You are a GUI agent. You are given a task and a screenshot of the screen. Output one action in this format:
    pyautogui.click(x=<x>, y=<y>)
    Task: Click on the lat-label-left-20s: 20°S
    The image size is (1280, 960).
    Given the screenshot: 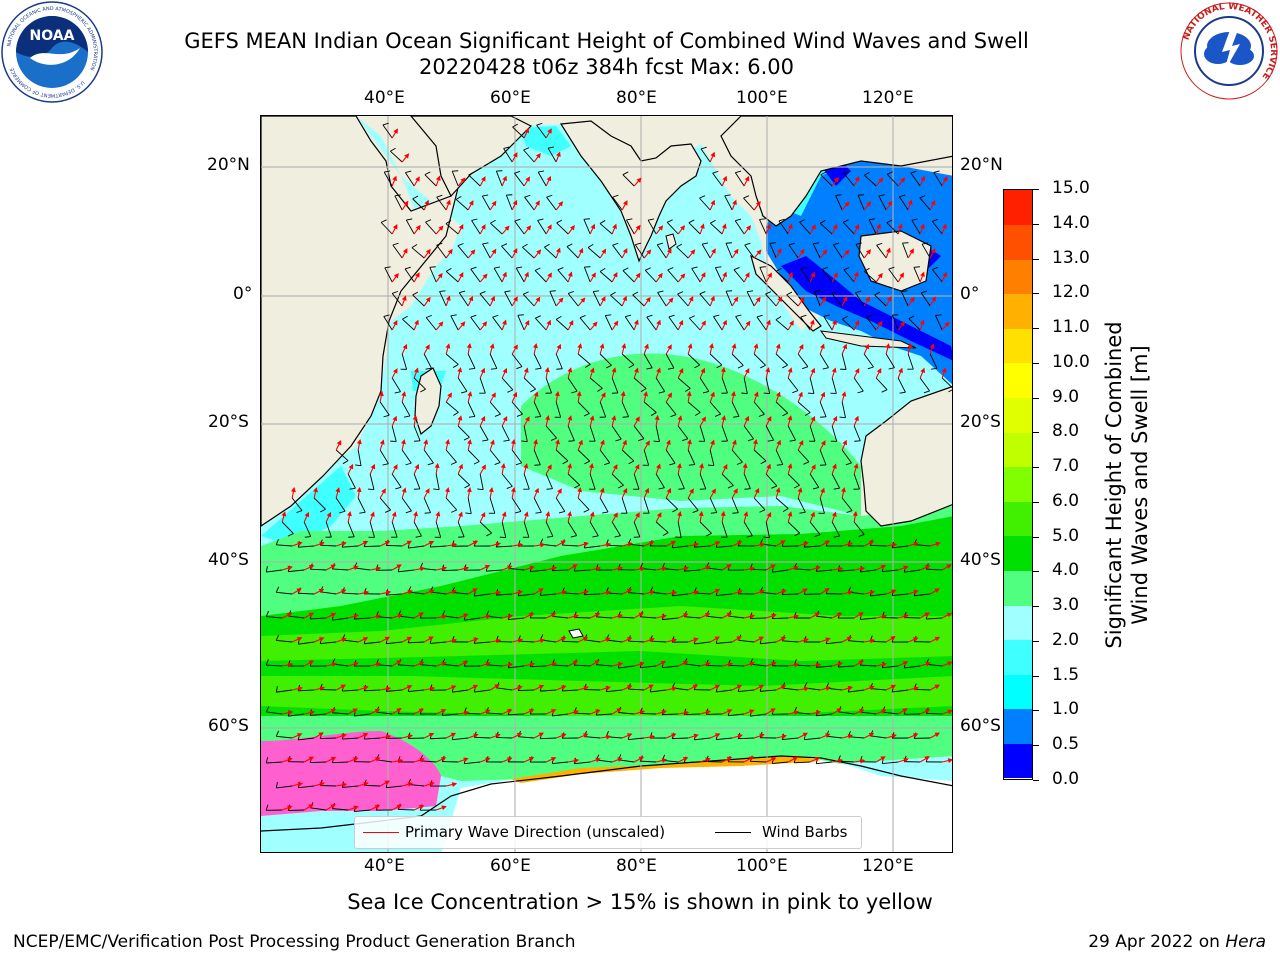 What is the action you would take?
    pyautogui.click(x=228, y=422)
    